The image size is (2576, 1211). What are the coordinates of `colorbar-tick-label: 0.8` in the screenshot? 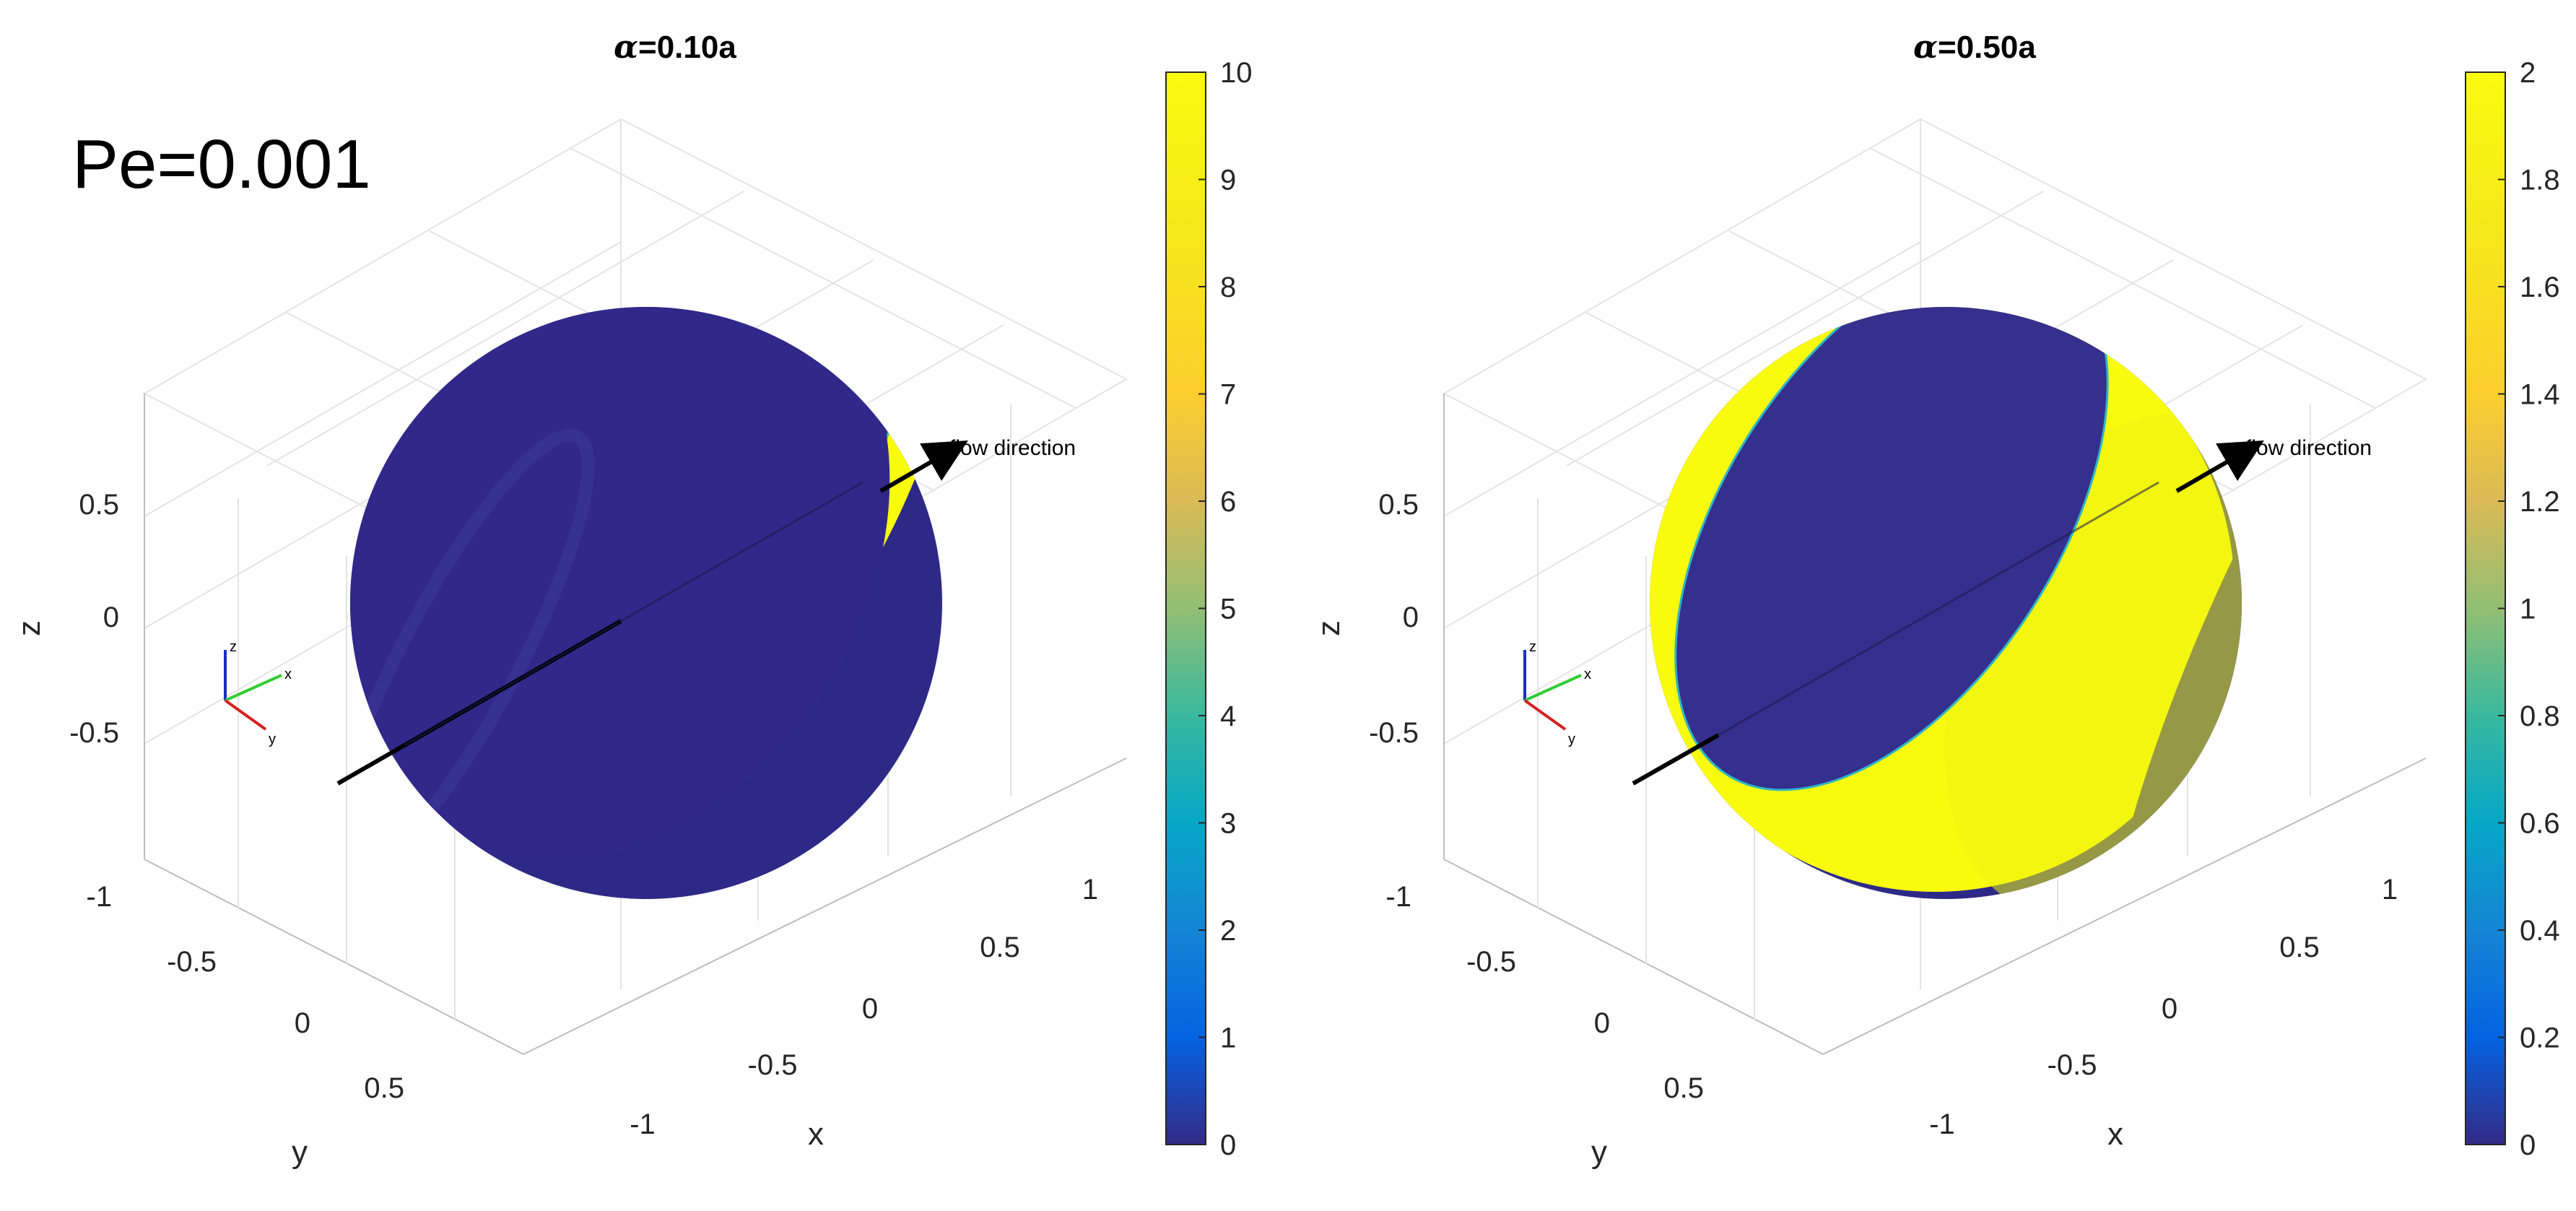 It's located at (2540, 716).